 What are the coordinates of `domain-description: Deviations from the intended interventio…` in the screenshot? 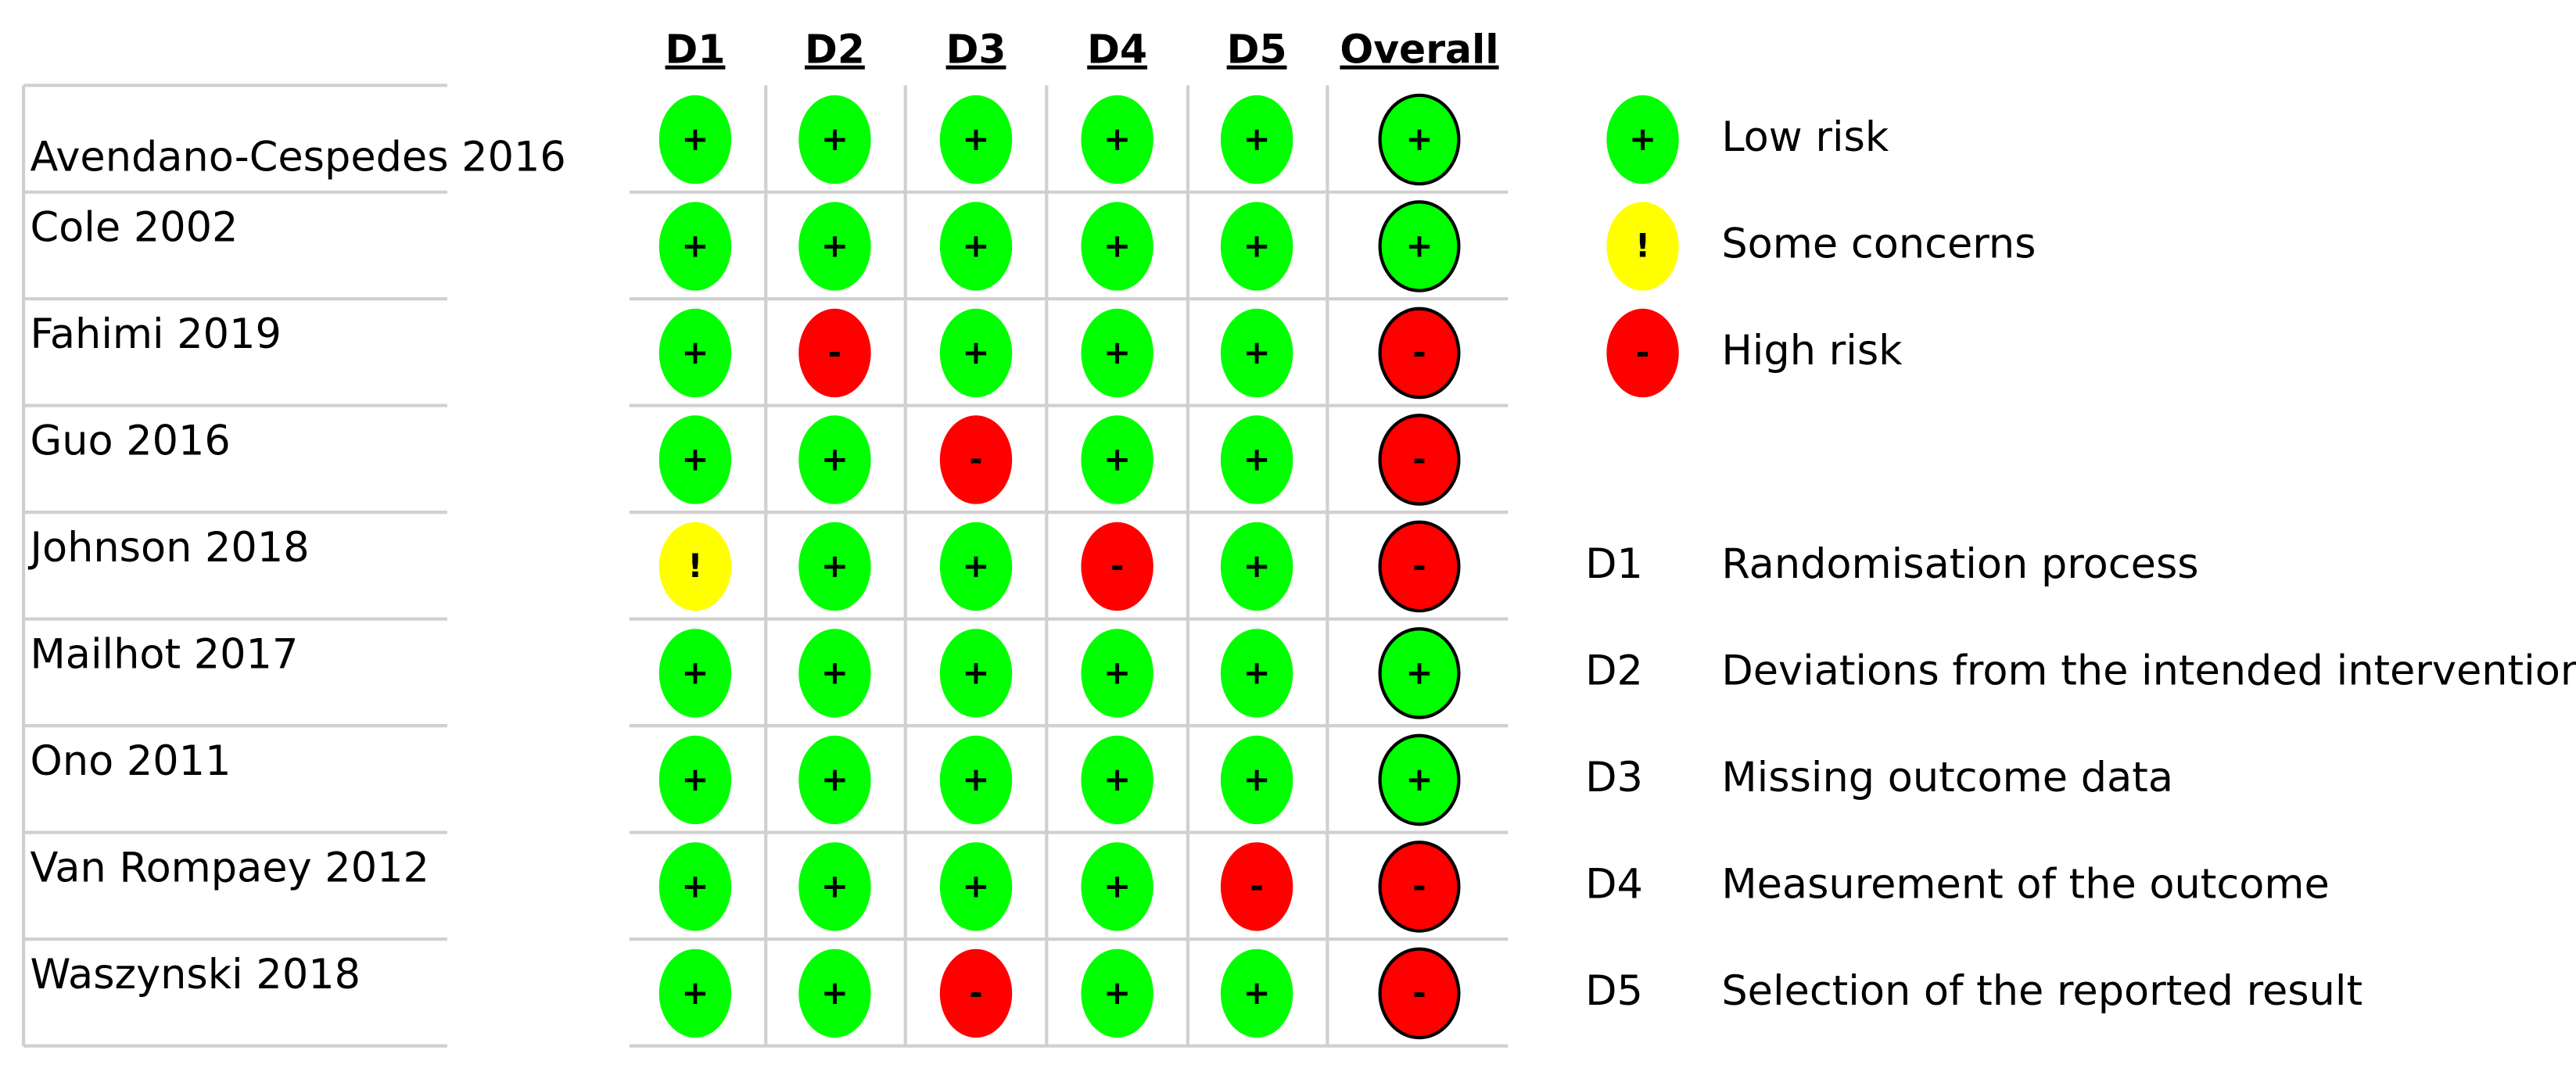 It's located at (2148, 671).